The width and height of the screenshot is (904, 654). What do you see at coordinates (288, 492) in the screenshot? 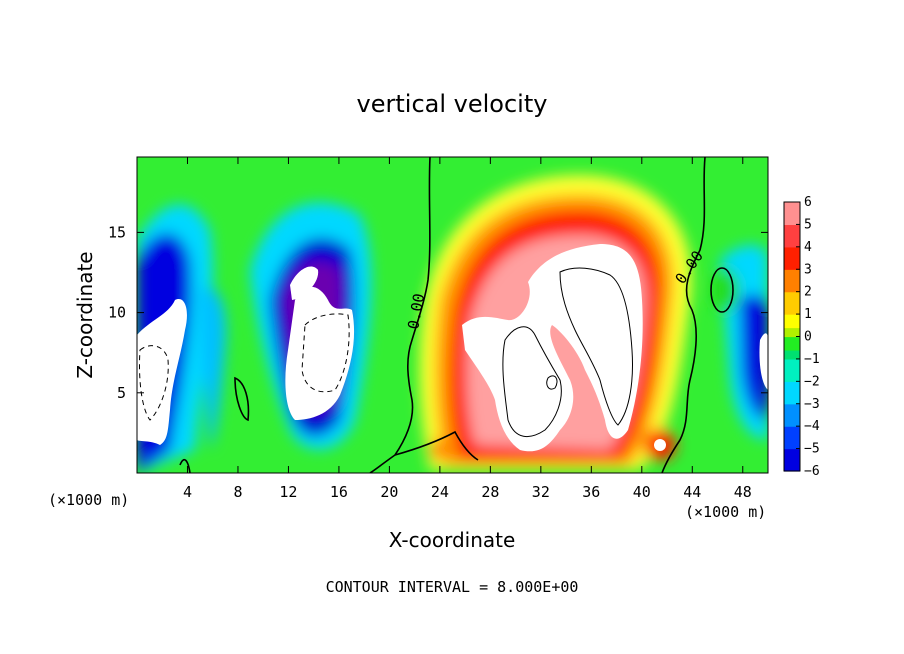
I see `x-tick-label: 12` at bounding box center [288, 492].